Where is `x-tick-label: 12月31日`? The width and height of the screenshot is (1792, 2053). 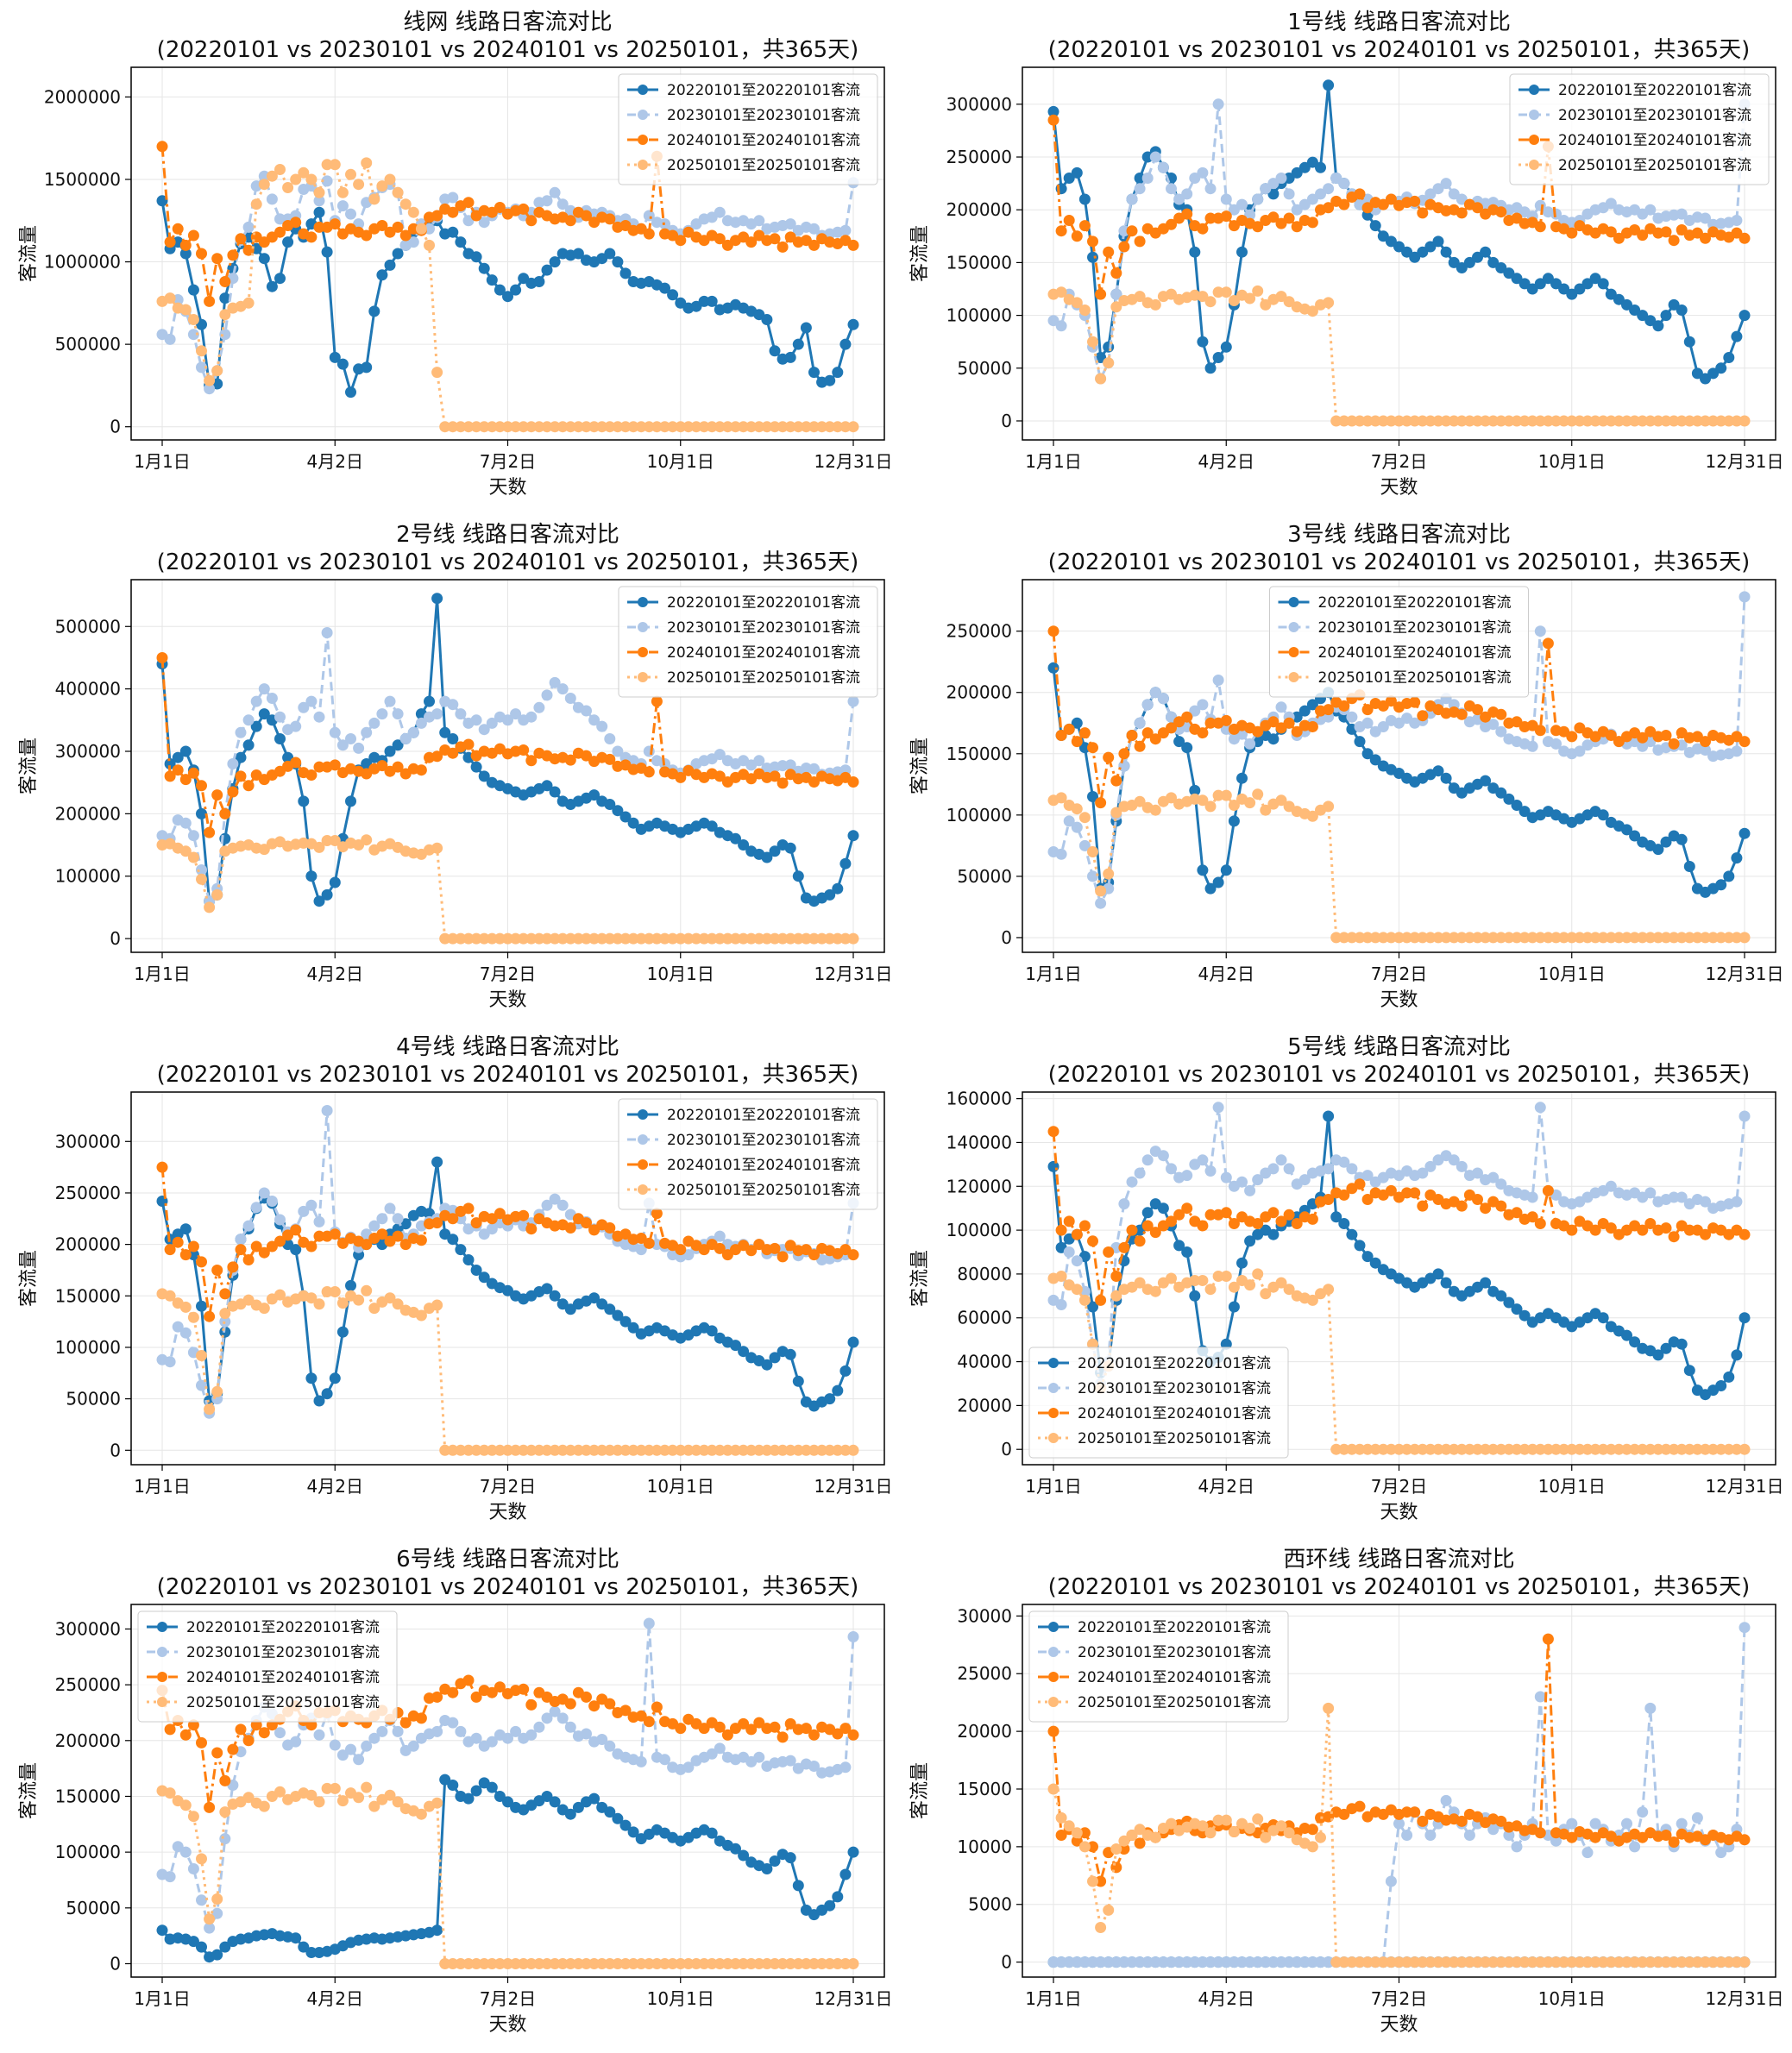 x-tick-label: 12月31日 is located at coordinates (1745, 1487).